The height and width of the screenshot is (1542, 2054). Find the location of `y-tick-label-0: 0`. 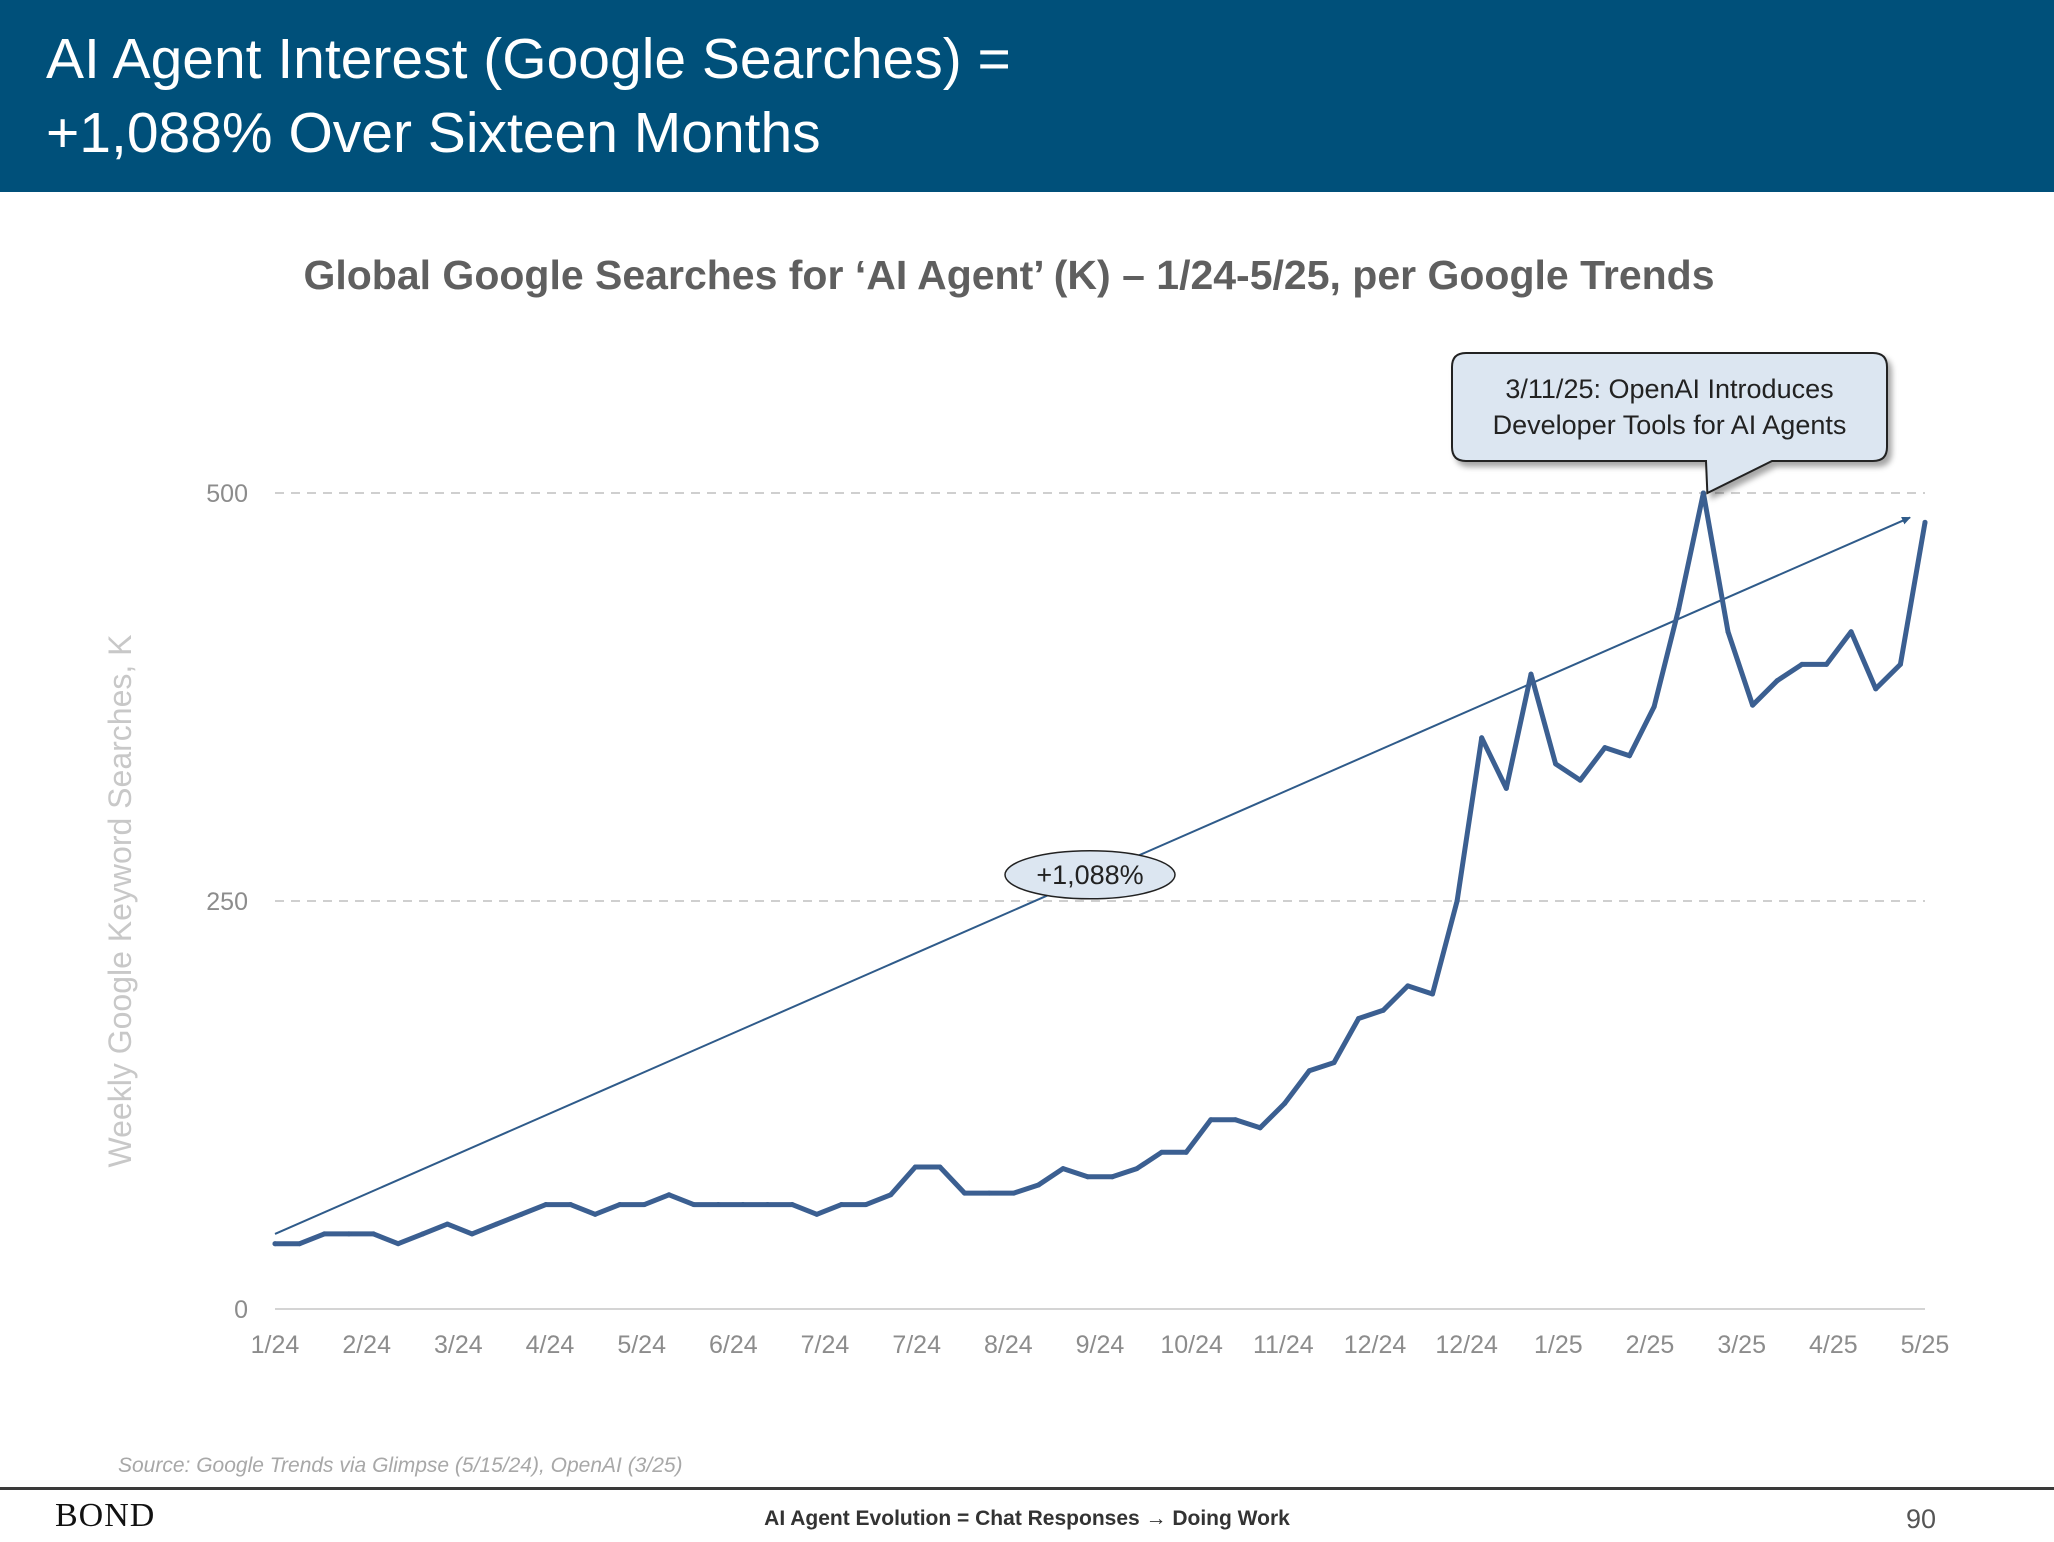

y-tick-label-0: 0 is located at coordinates (241, 1310).